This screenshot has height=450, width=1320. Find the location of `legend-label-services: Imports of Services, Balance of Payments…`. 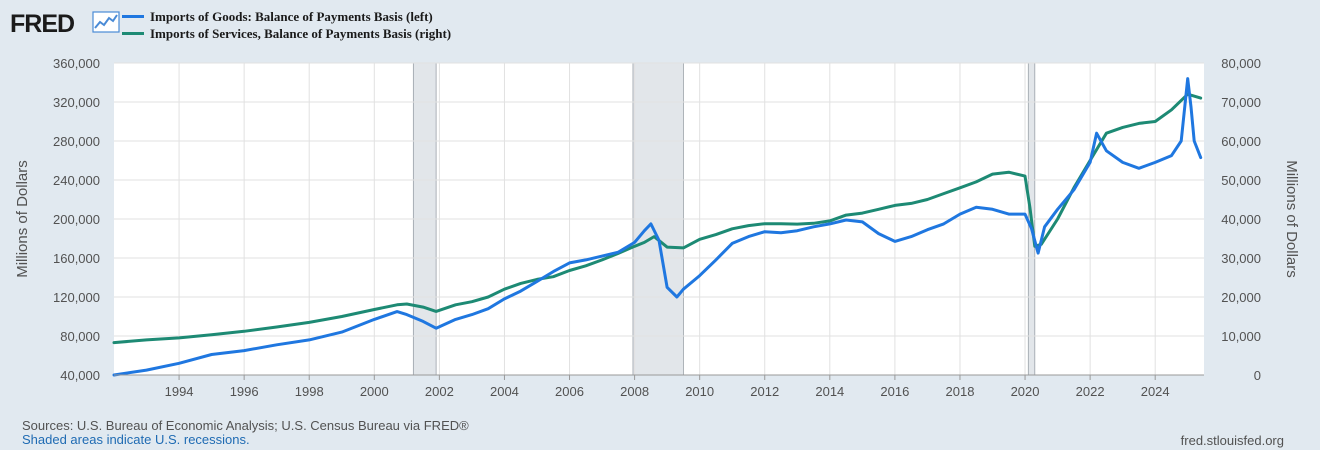

legend-label-services: Imports of Services, Balance of Payments… is located at coordinates (301, 33).